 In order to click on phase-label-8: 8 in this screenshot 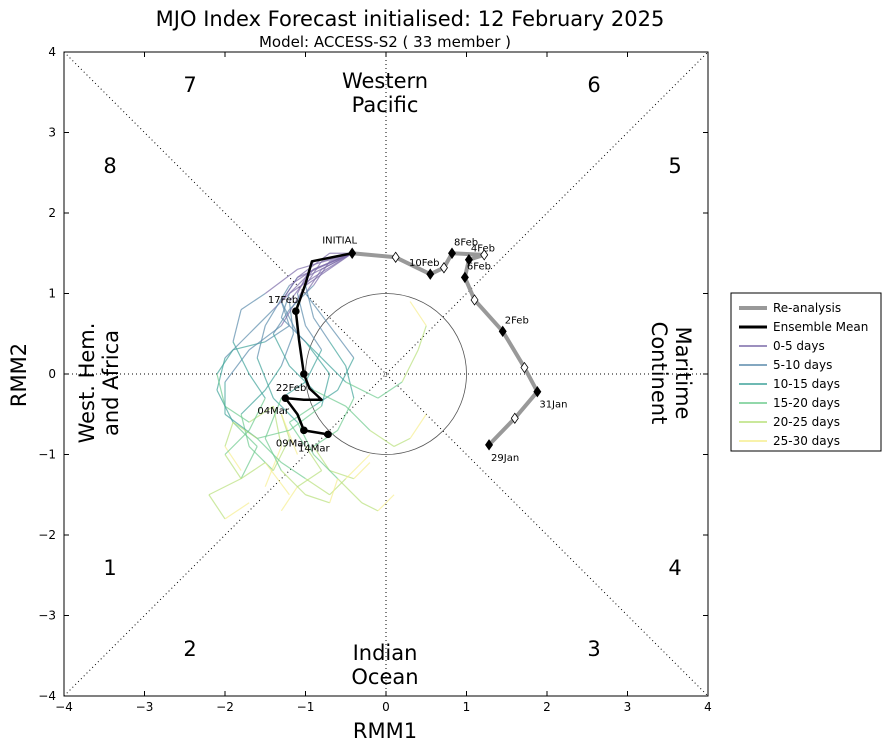, I will do `click(109, 166)`.